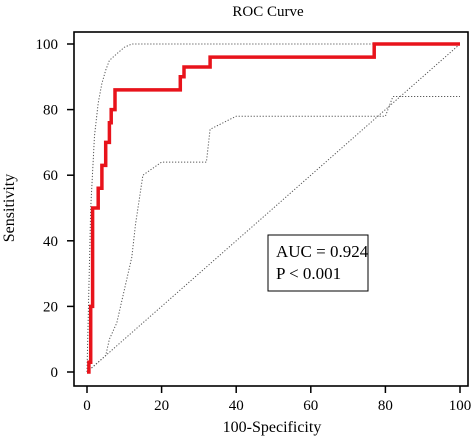  Describe the element at coordinates (9, 208) in the screenshot. I see `y-axis-title: Sensitivity` at that location.